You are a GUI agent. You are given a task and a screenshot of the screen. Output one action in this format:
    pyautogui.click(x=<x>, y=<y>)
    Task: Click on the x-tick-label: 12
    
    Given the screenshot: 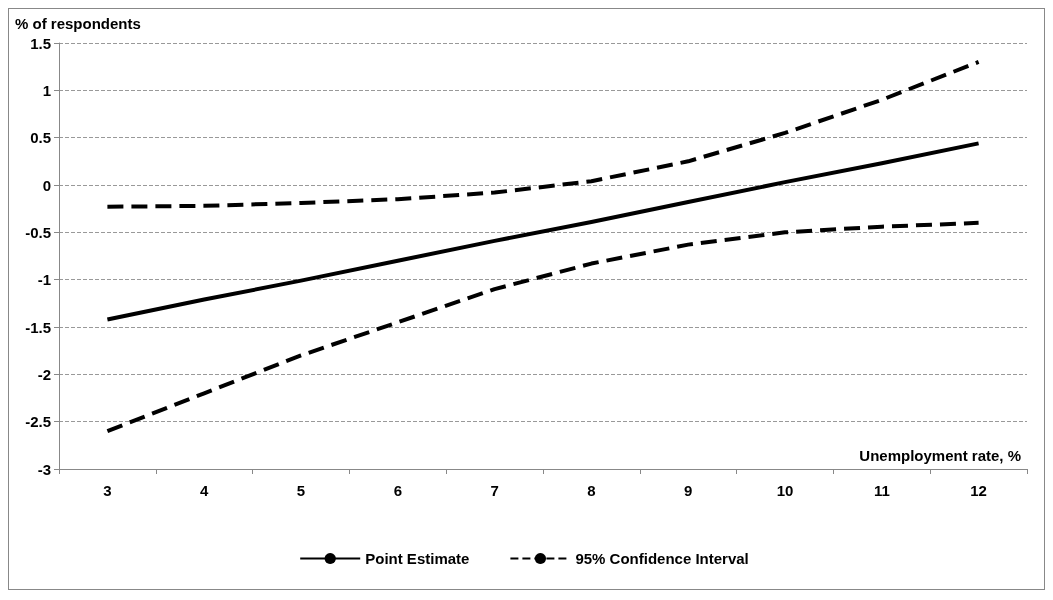 What is the action you would take?
    pyautogui.click(x=978, y=490)
    